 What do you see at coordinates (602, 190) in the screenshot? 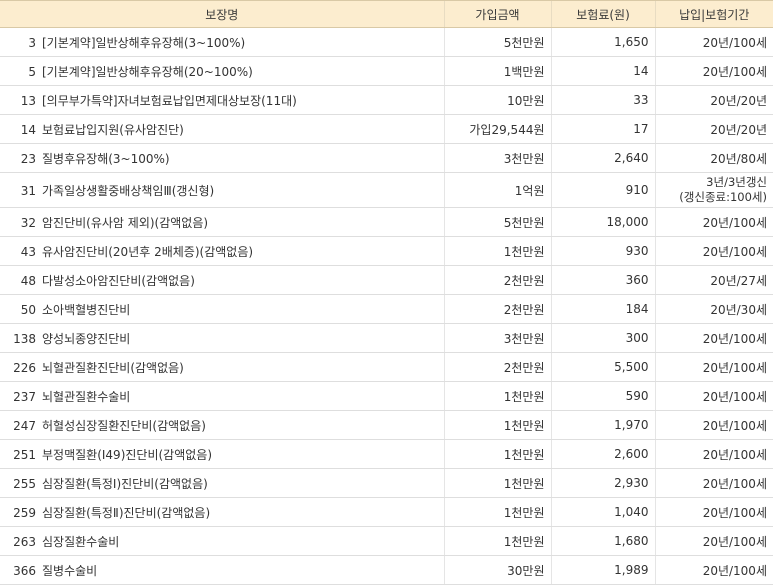
I see `premium-cell: 910` at bounding box center [602, 190].